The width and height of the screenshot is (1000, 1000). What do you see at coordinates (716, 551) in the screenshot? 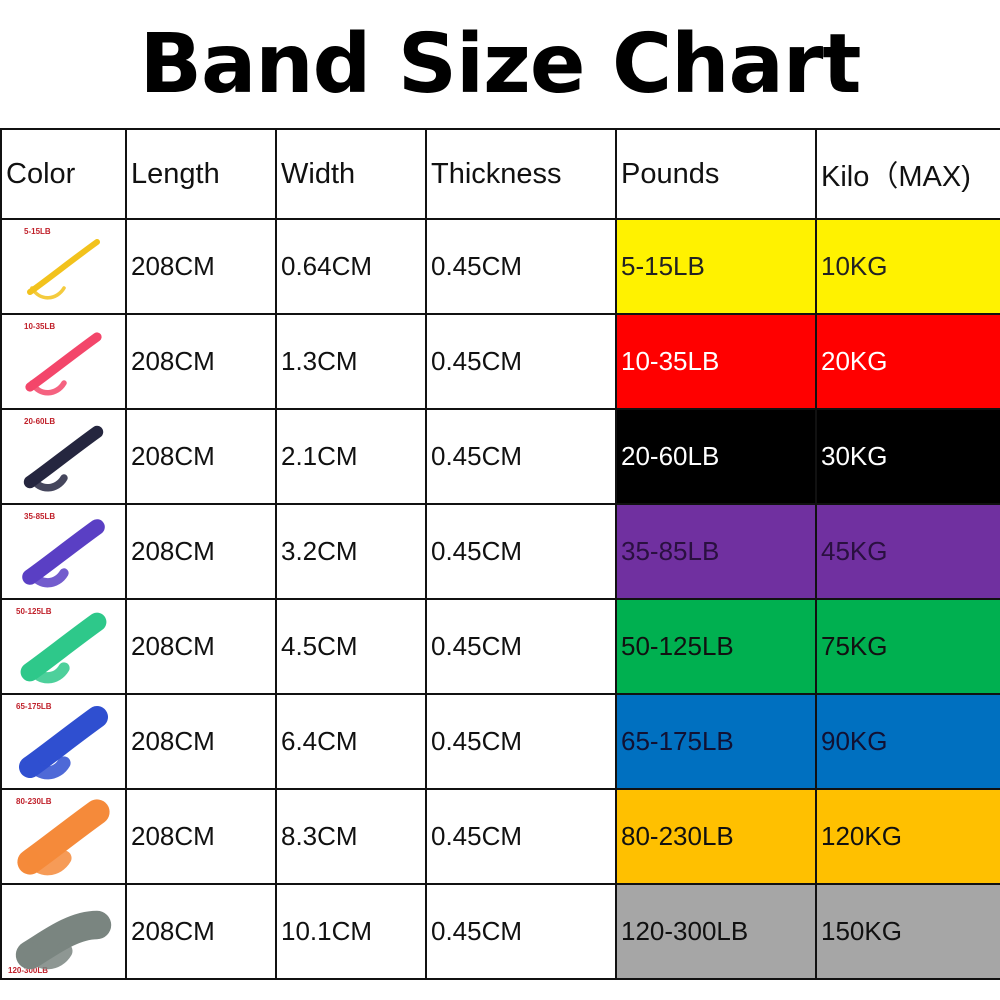
I see `pounds-cell: 35-85LB` at bounding box center [716, 551].